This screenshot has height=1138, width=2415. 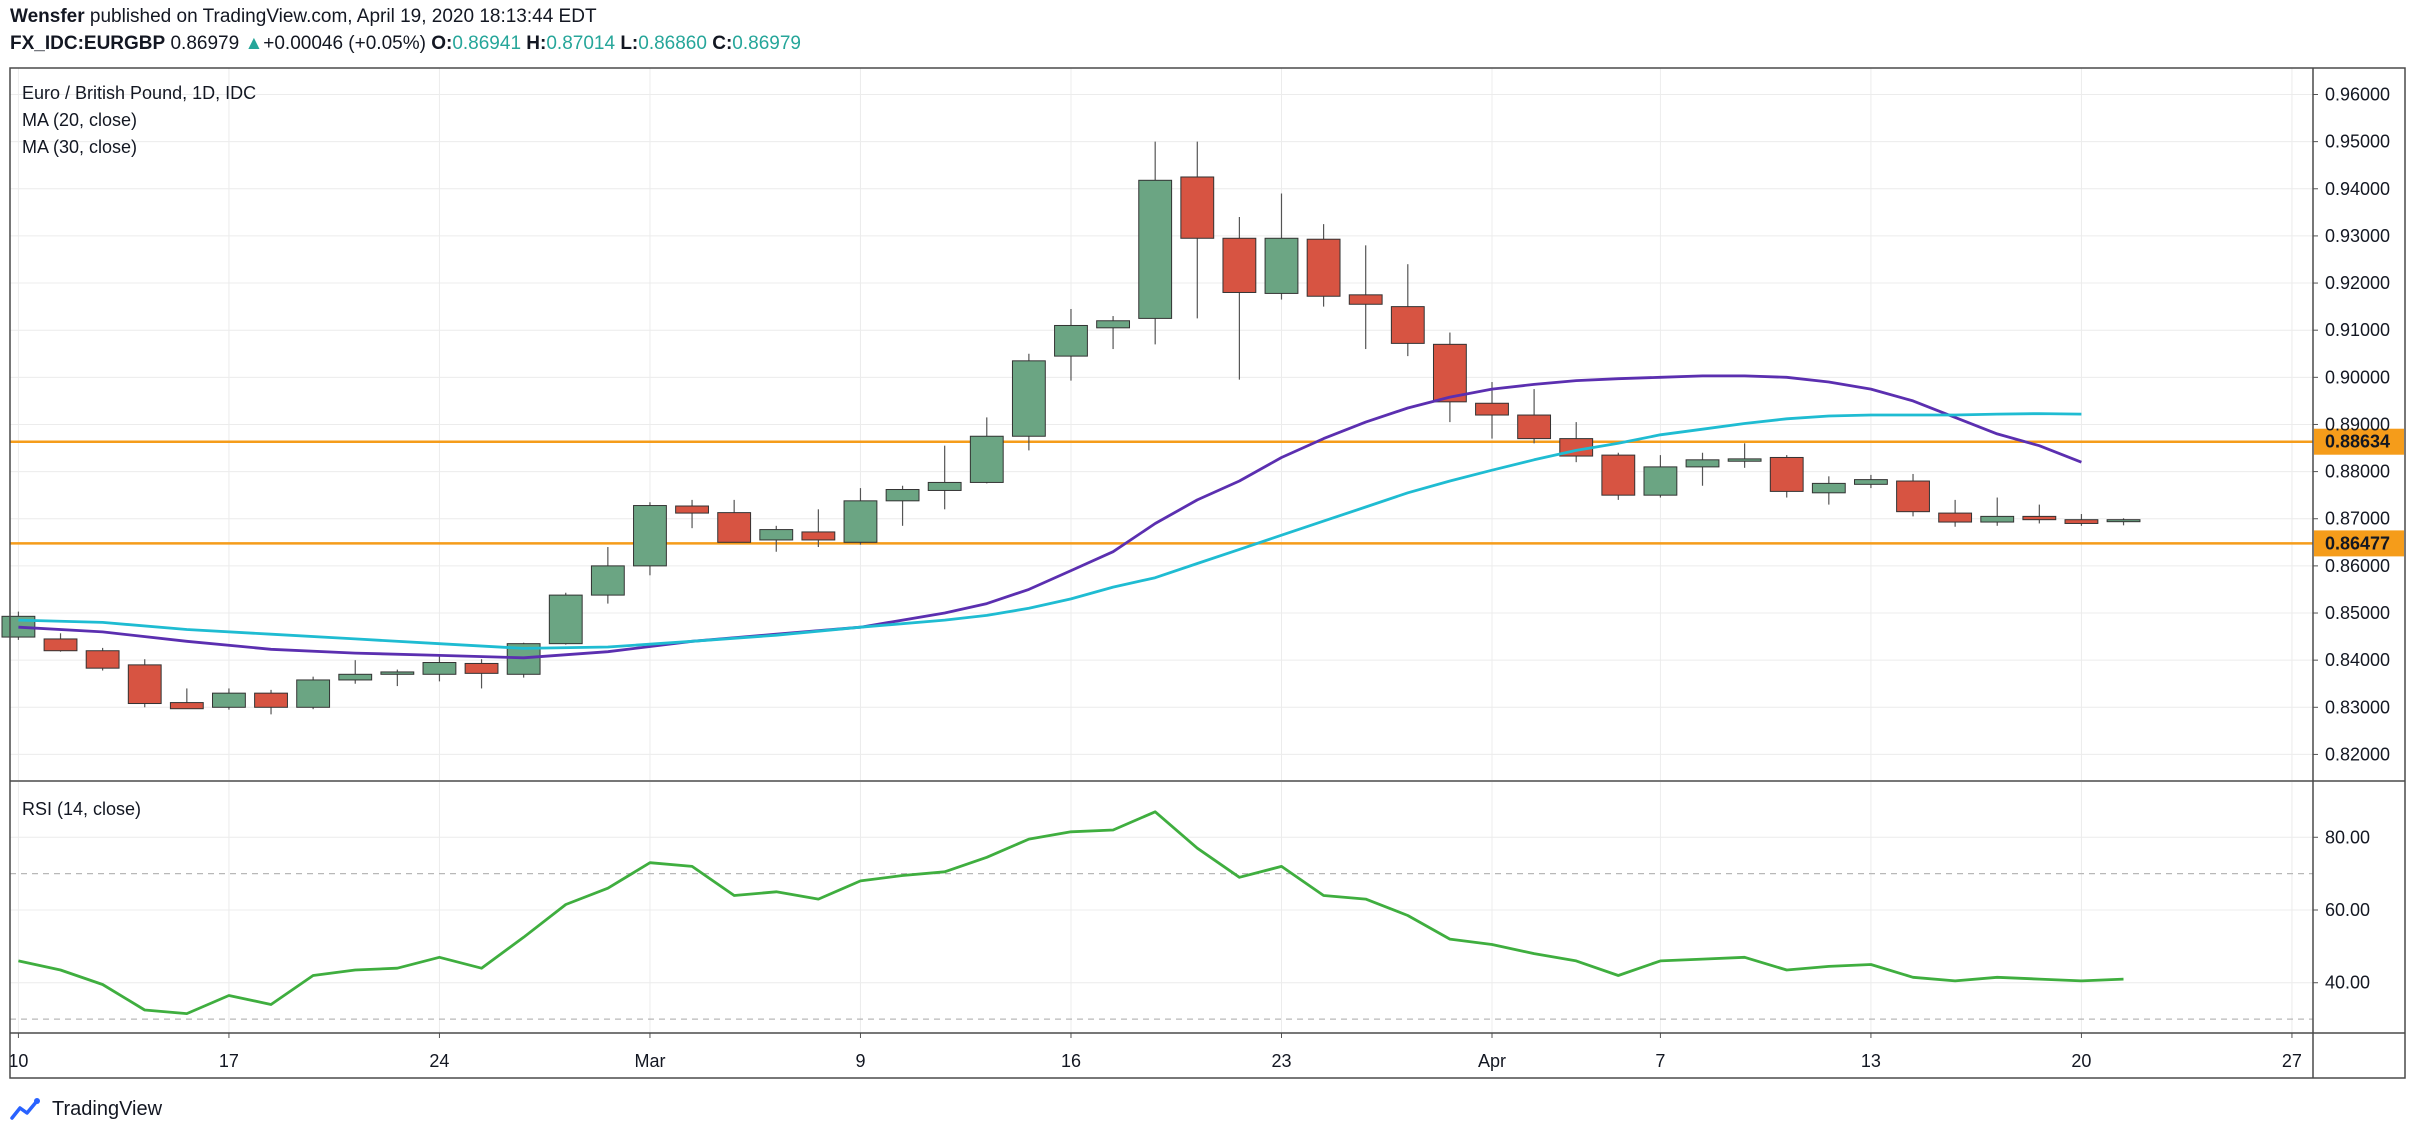 I want to click on horizontal-lines: 0.88634 0.86477, so click(x=1207, y=492).